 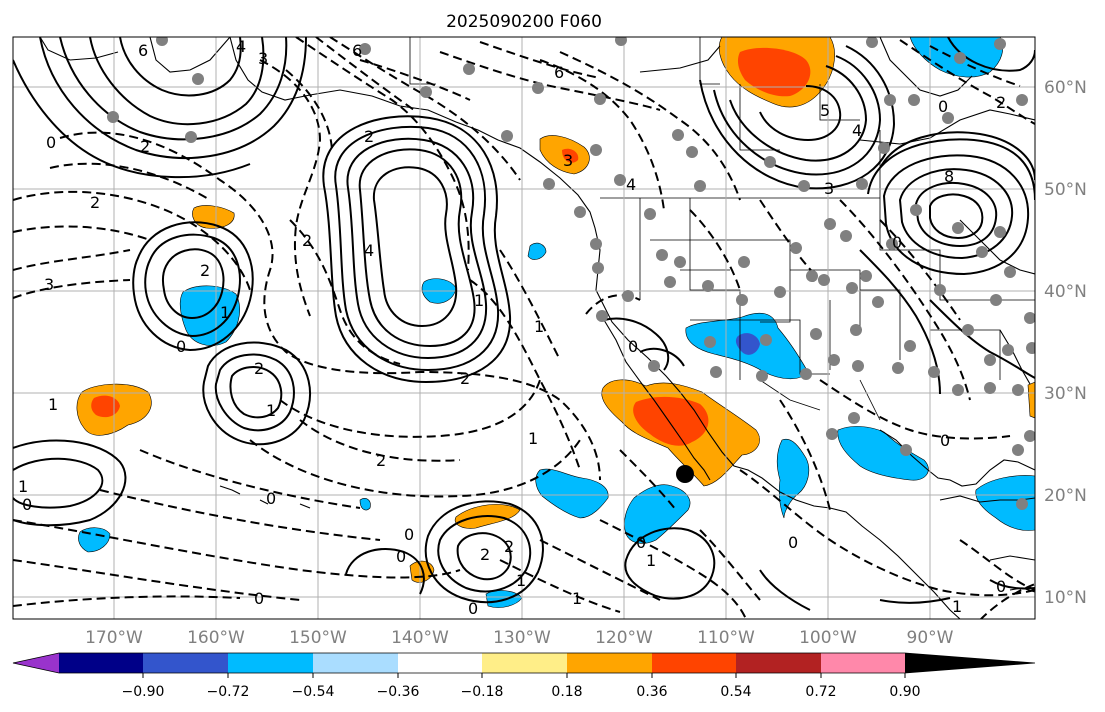 What do you see at coordinates (1065, 496) in the screenshot?
I see `lat-label: 20°N` at bounding box center [1065, 496].